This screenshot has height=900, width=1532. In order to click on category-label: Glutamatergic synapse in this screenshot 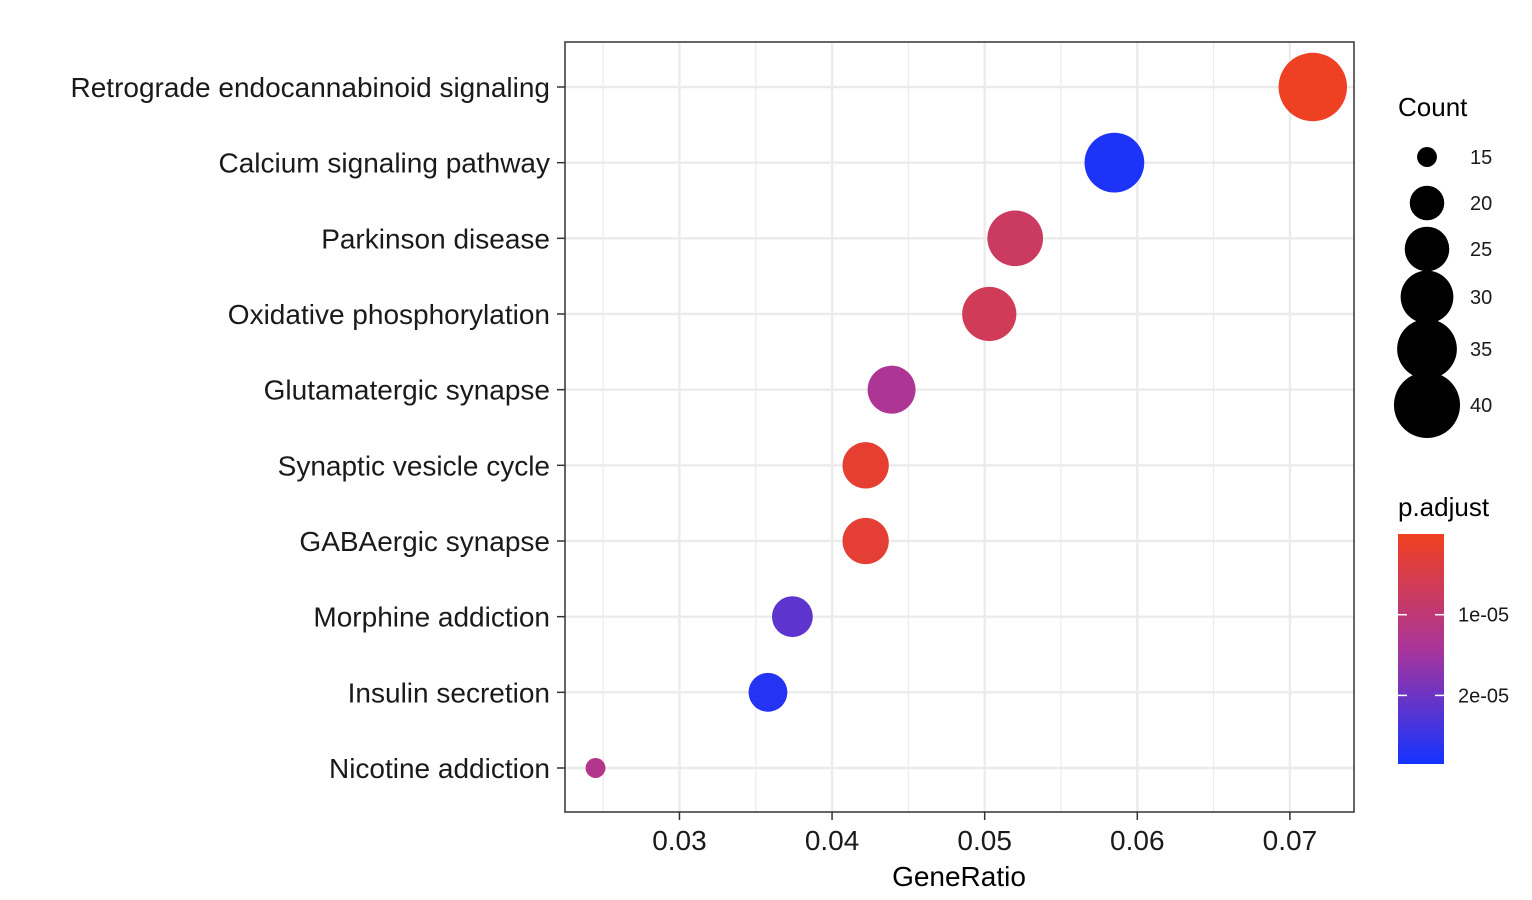, I will do `click(407, 390)`.